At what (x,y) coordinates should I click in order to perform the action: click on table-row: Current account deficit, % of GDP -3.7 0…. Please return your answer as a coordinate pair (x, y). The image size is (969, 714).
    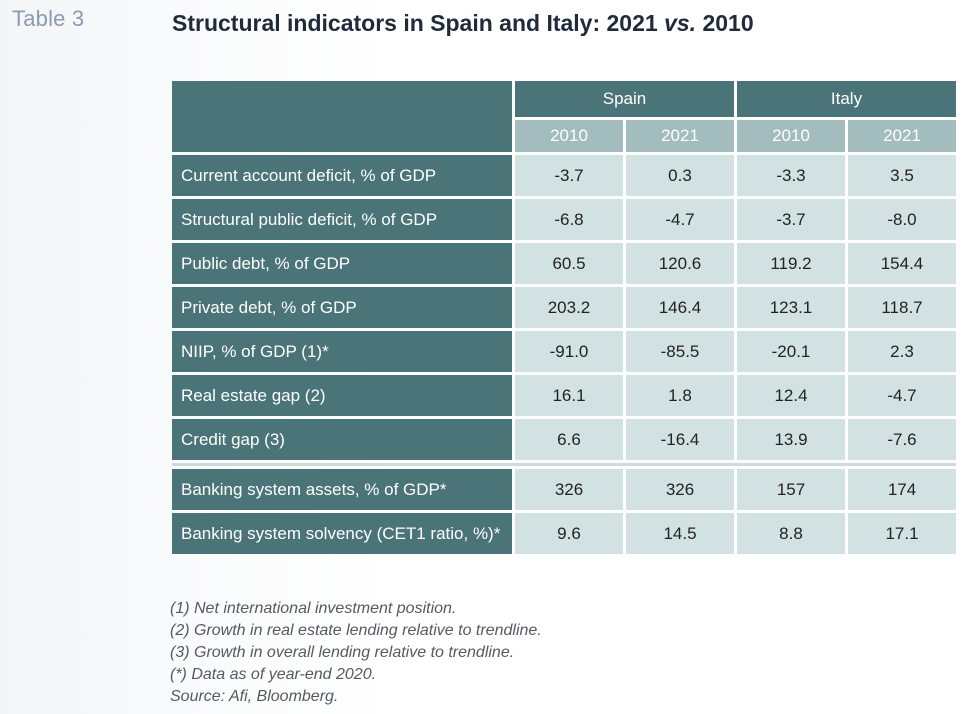
    Looking at the image, I should click on (564, 175).